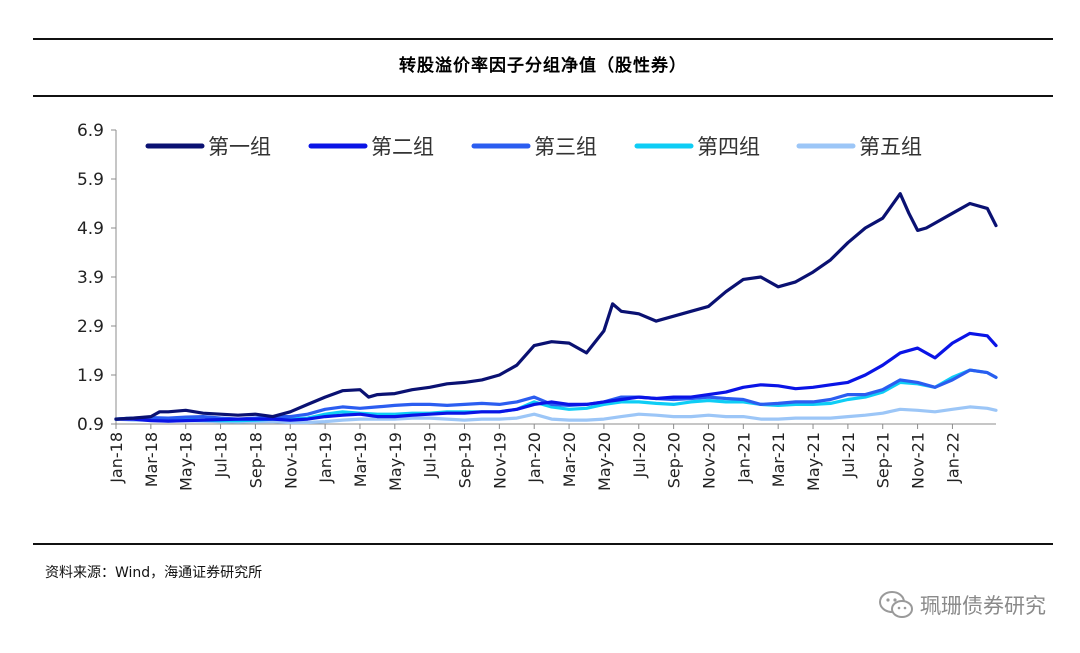 This screenshot has width=1080, height=653. What do you see at coordinates (983, 606) in the screenshot?
I see `watermark-text: 珮珊债券研究` at bounding box center [983, 606].